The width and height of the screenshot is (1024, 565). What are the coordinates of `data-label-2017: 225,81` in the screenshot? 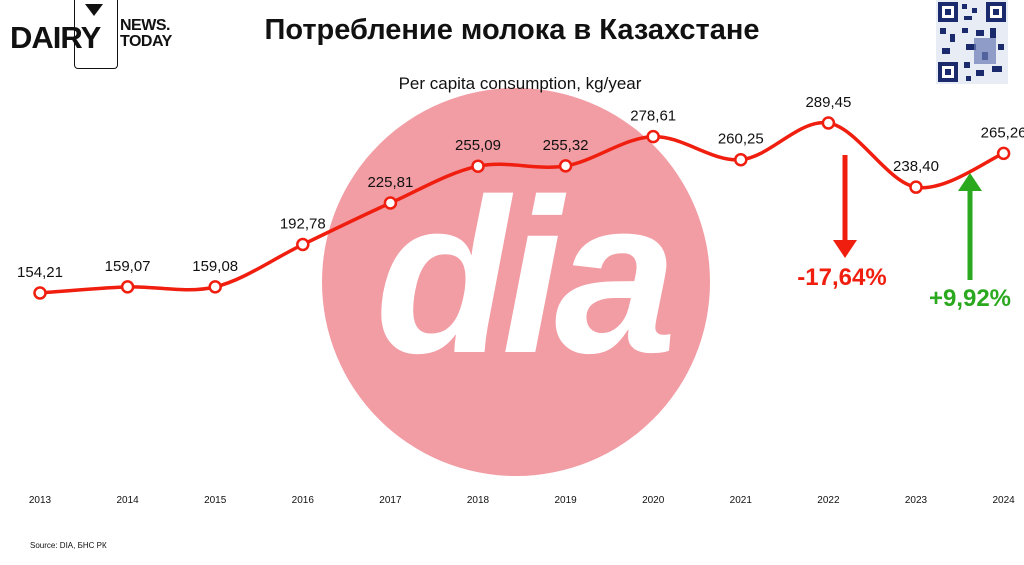 It's located at (390, 182).